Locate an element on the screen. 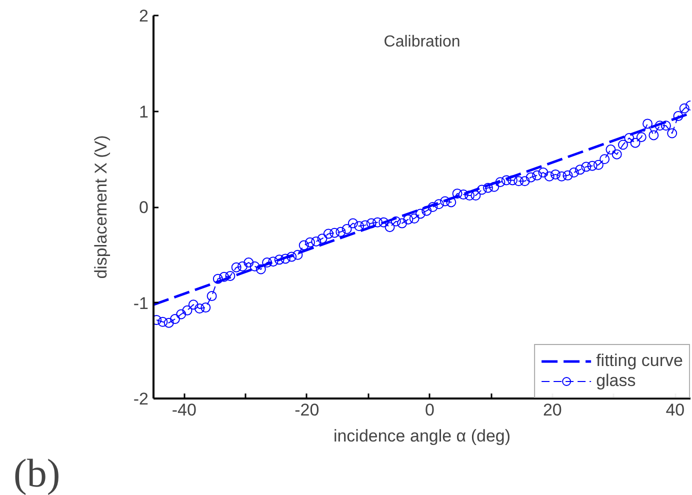 This screenshot has width=692, height=495. x-tick-label: -40 is located at coordinates (184, 410).